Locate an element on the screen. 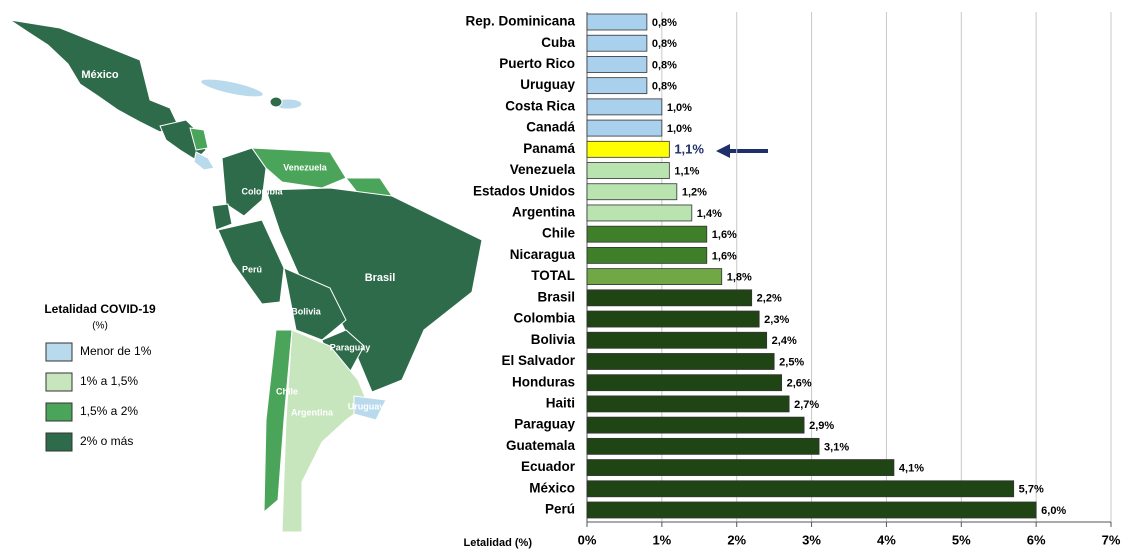 This screenshot has height=557, width=1124. y-tick-label: Chile is located at coordinates (558, 233).